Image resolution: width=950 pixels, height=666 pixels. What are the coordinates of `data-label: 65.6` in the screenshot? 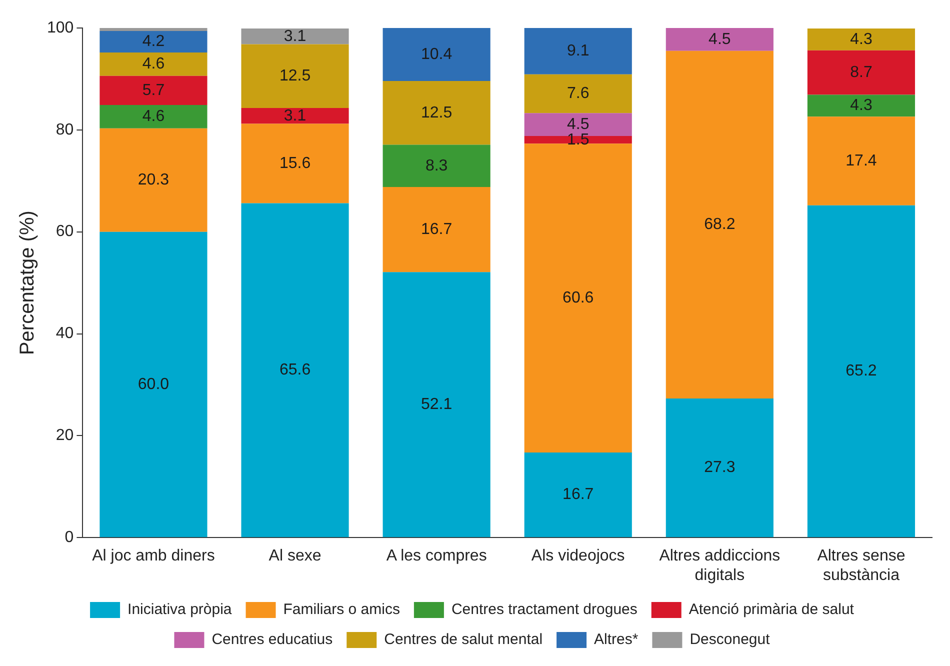 It's located at (295, 370).